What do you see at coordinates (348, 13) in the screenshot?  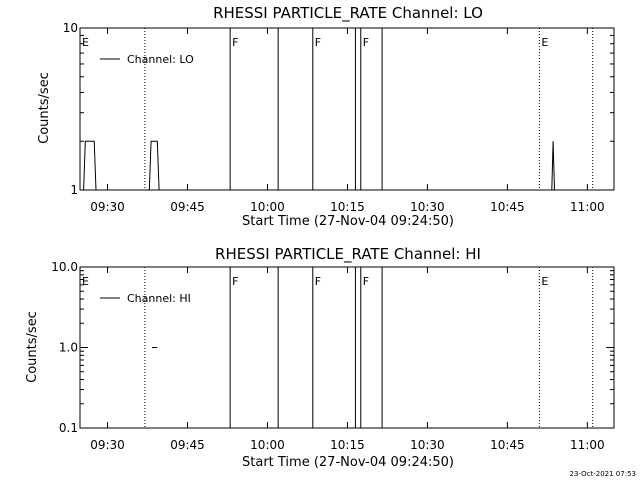 I see `chart-title: RHESSI PARTICLE_RATE Channel: LO` at bounding box center [348, 13].